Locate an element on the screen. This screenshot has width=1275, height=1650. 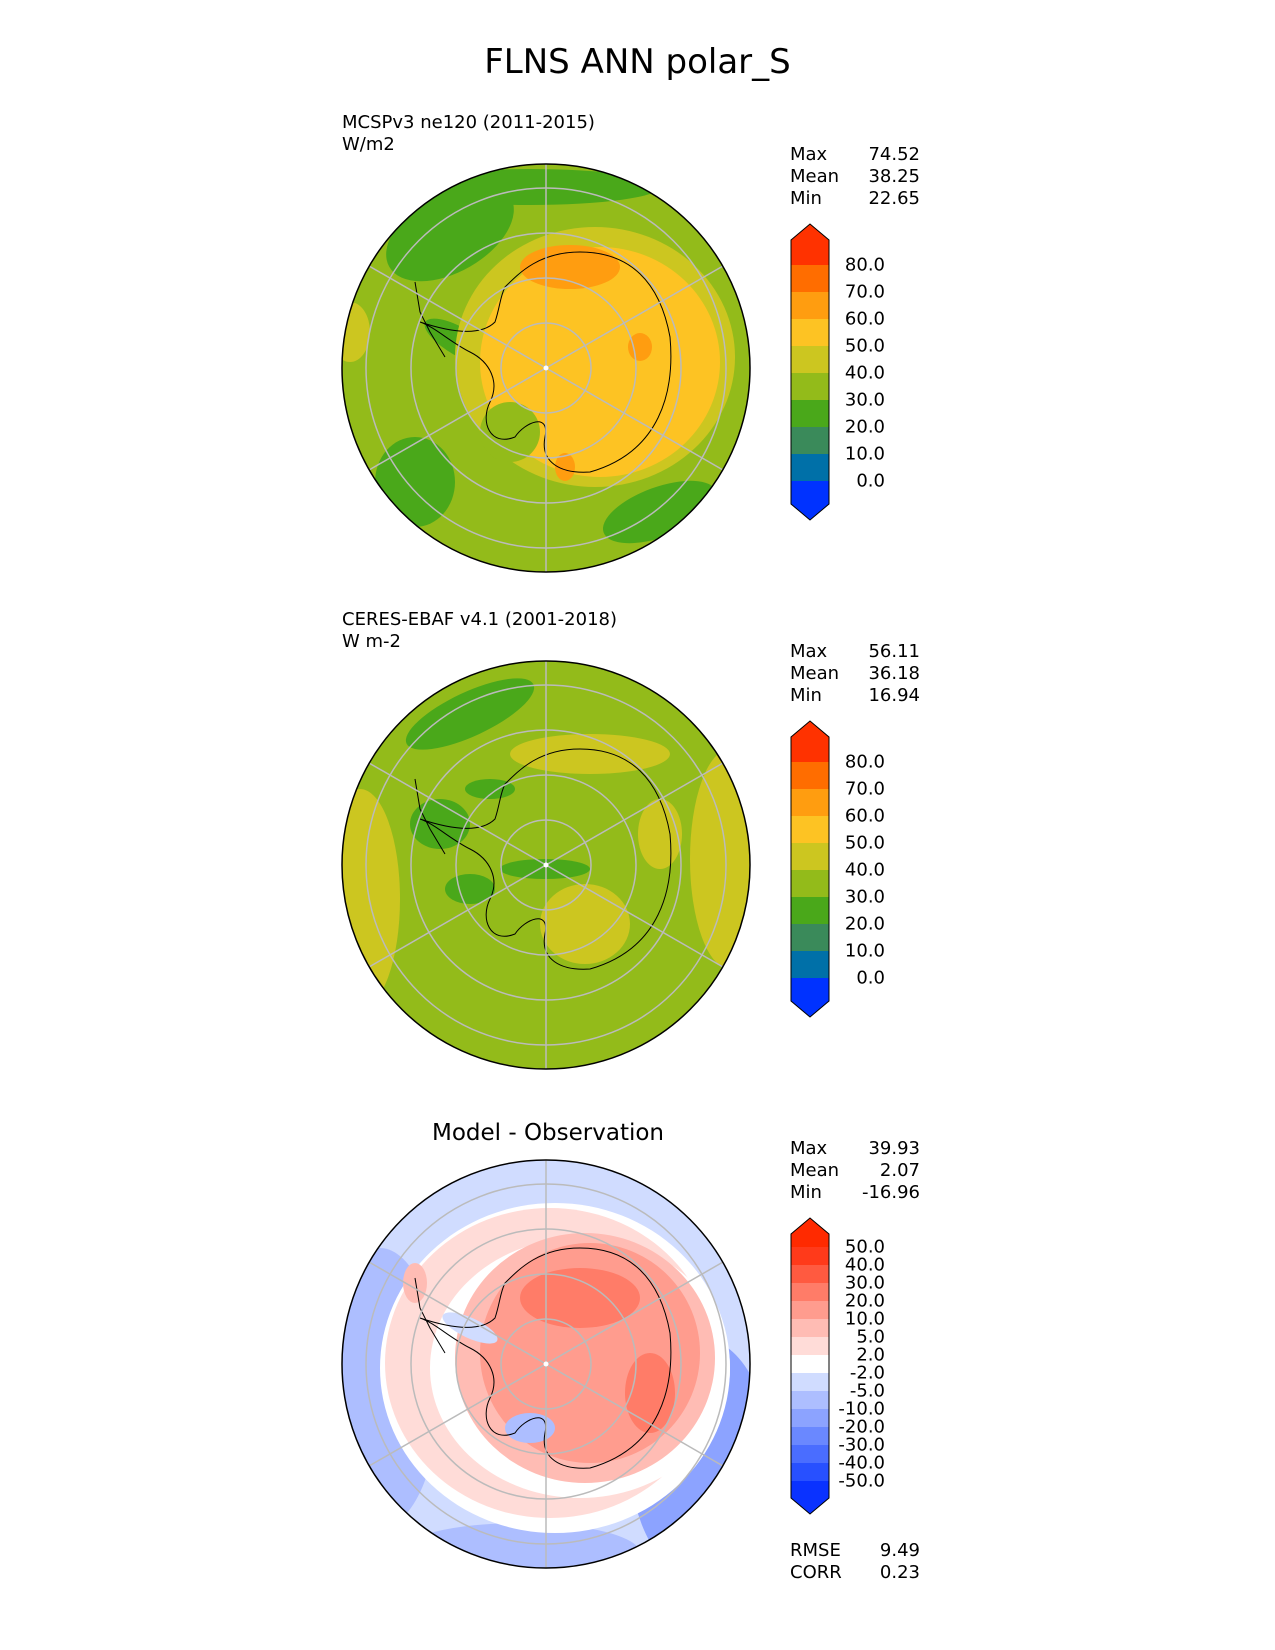
figure-title: FLNS ANN polar_S is located at coordinates (637, 62).